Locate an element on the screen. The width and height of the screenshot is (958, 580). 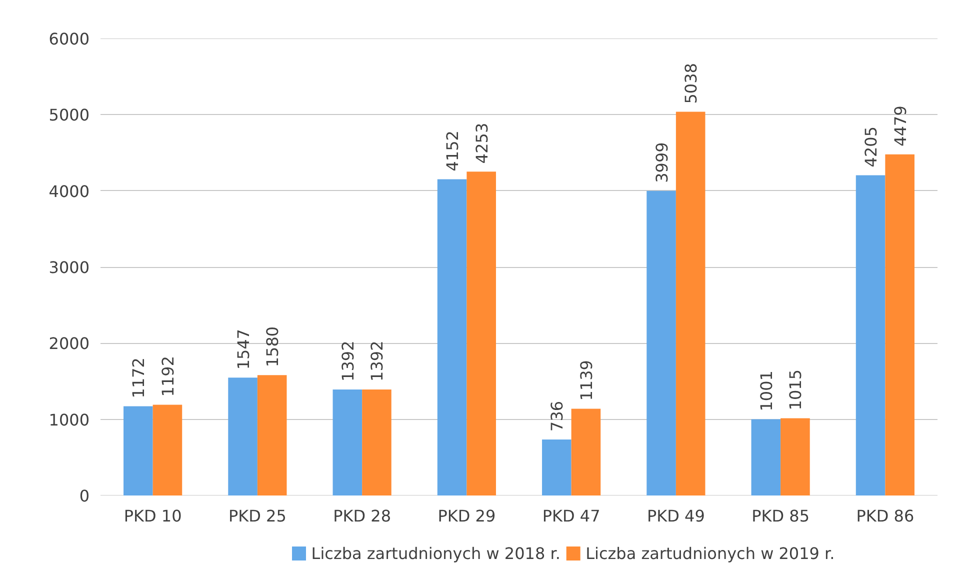
data-label: 1192 is located at coordinates (168, 376).